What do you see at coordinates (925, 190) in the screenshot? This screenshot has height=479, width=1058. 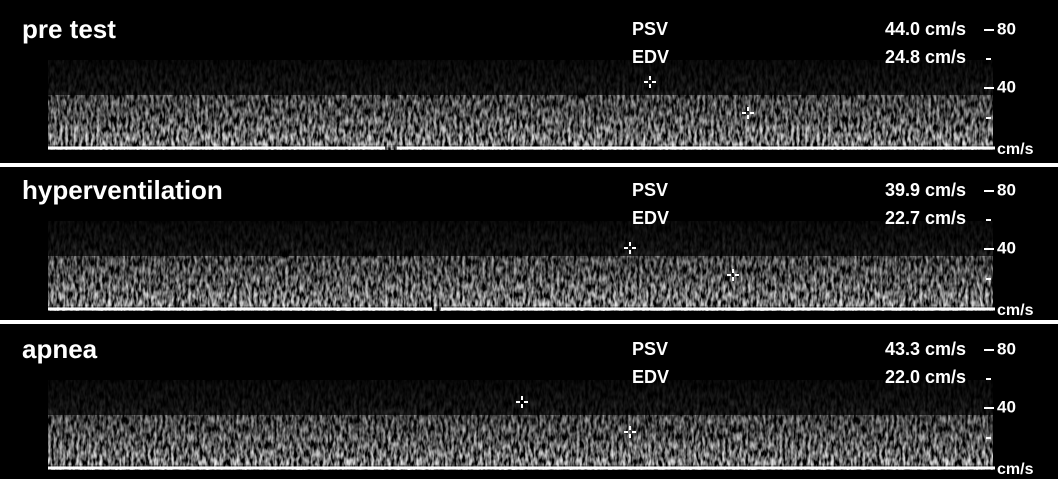 I see `psv-value: 39.9 cm/s` at bounding box center [925, 190].